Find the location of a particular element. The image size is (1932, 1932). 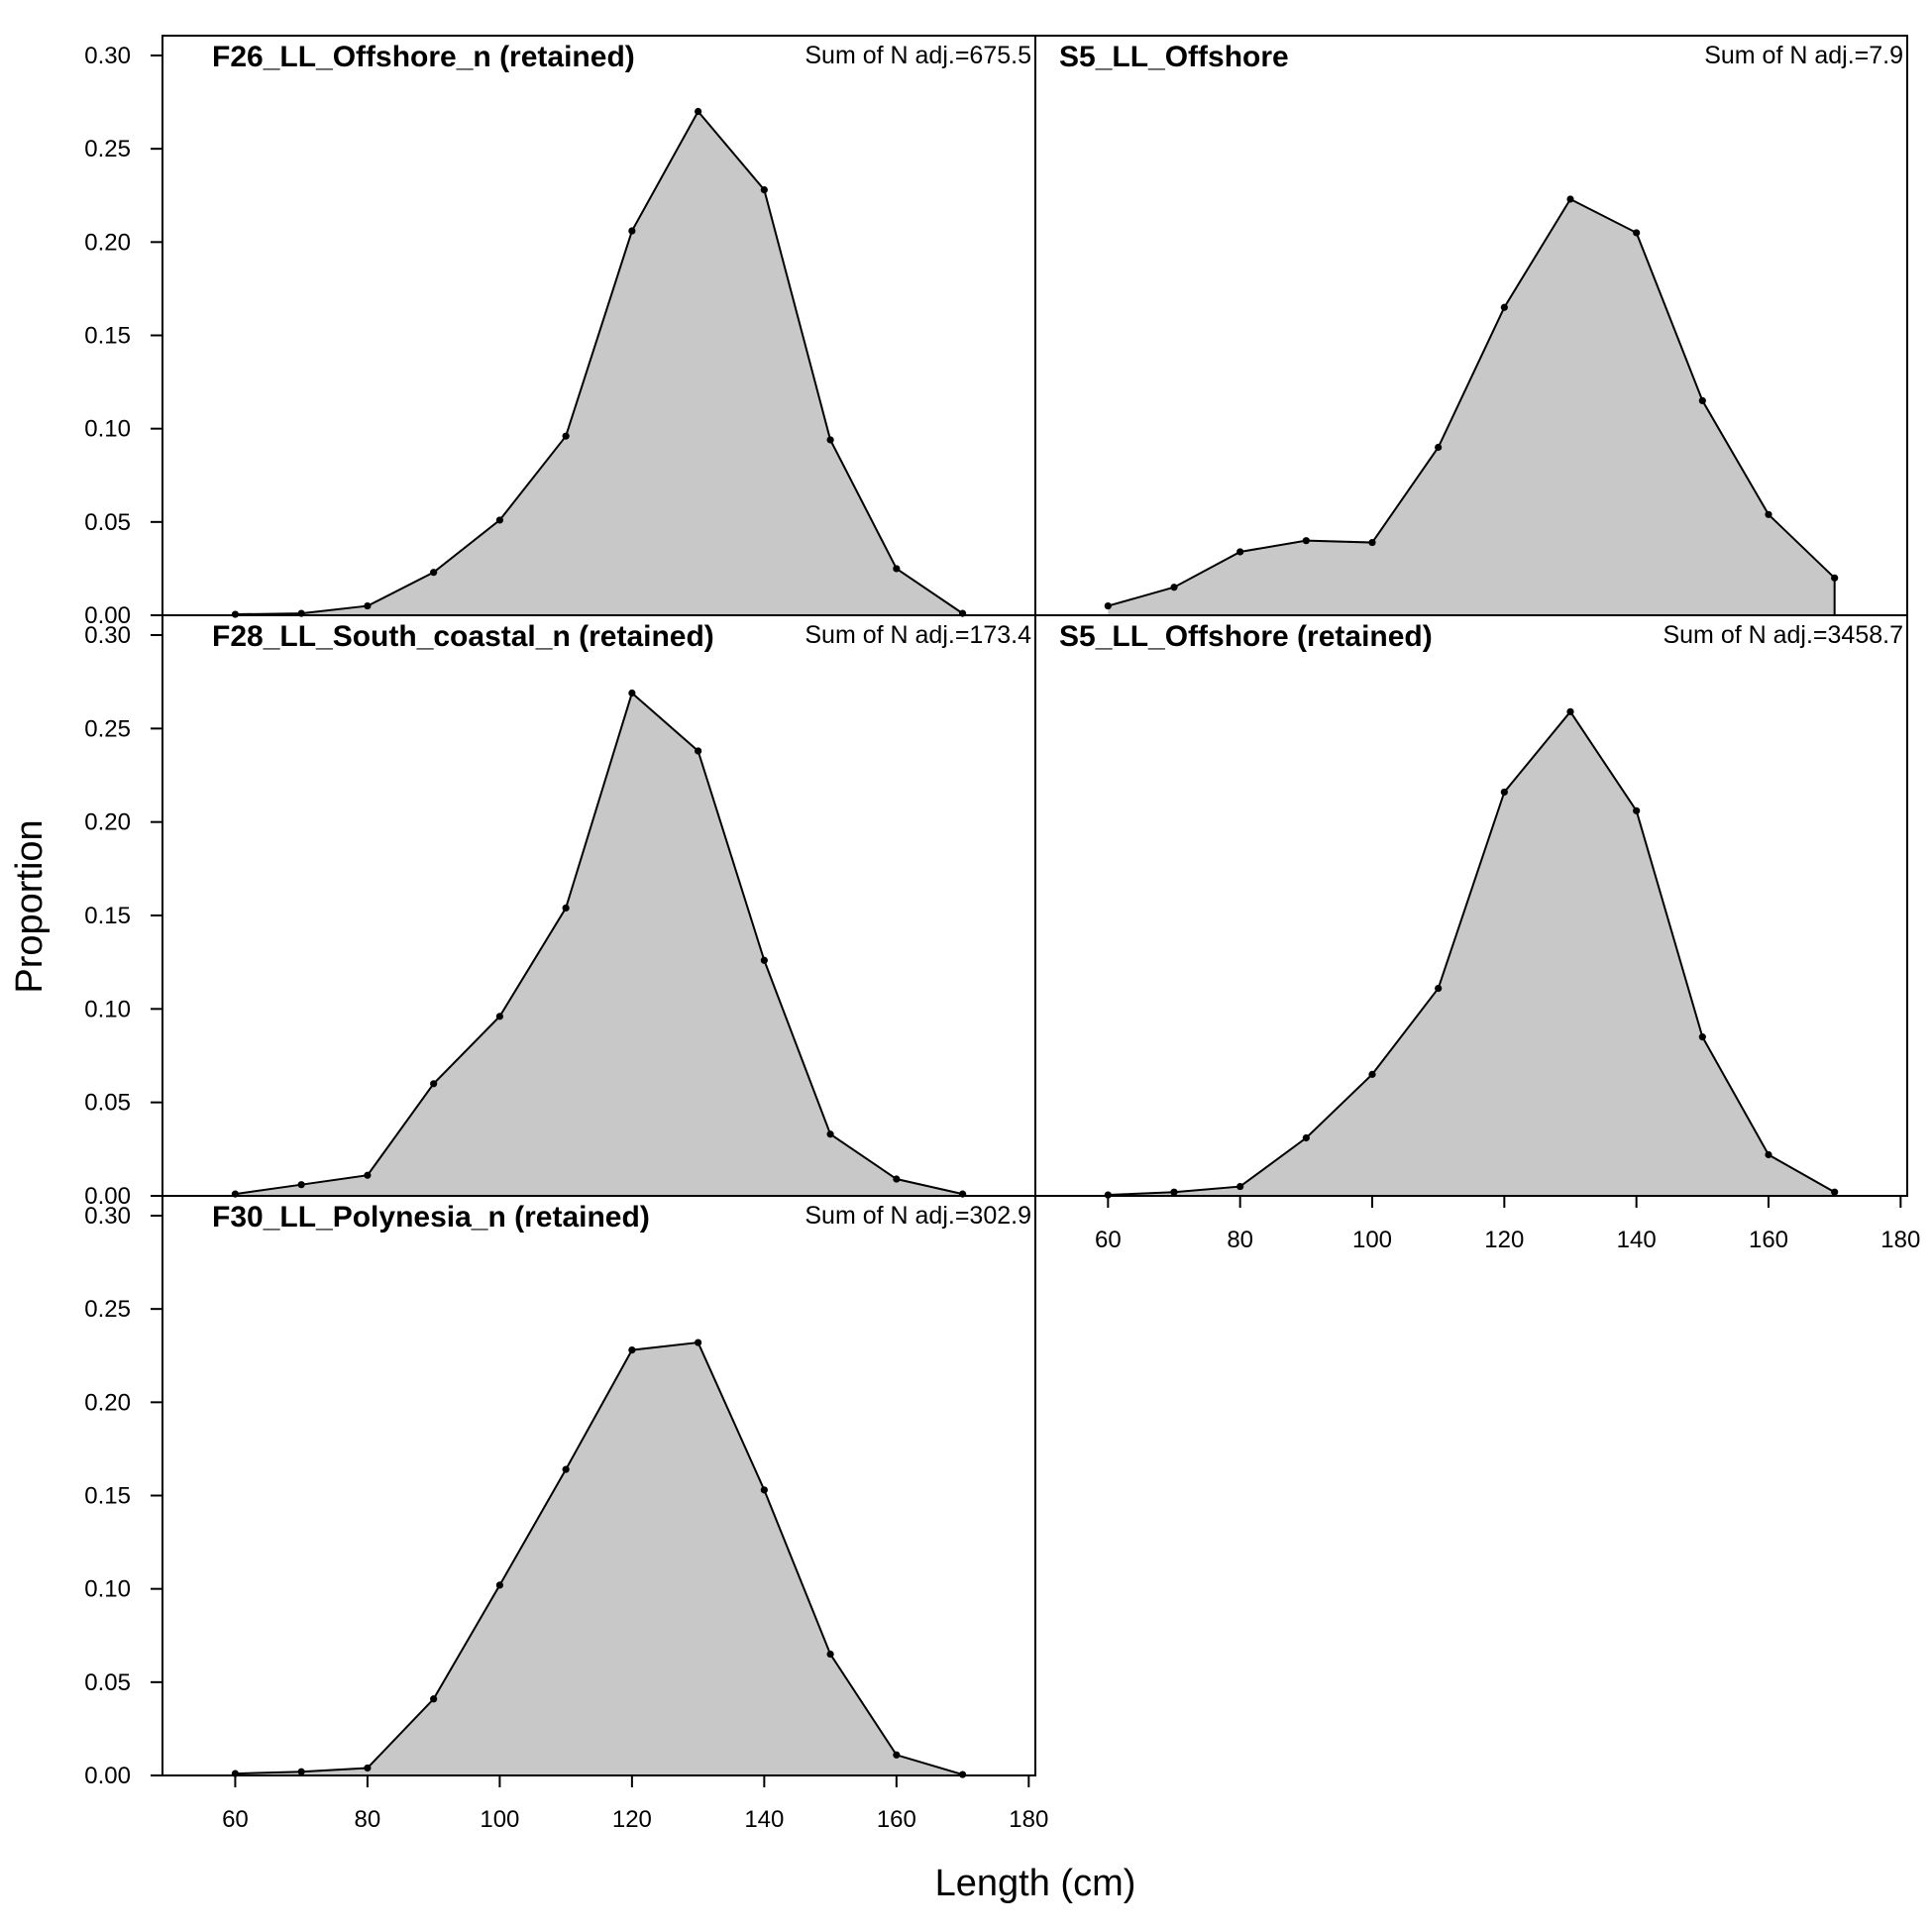

y-axis-title: Proportion is located at coordinates (30, 906).